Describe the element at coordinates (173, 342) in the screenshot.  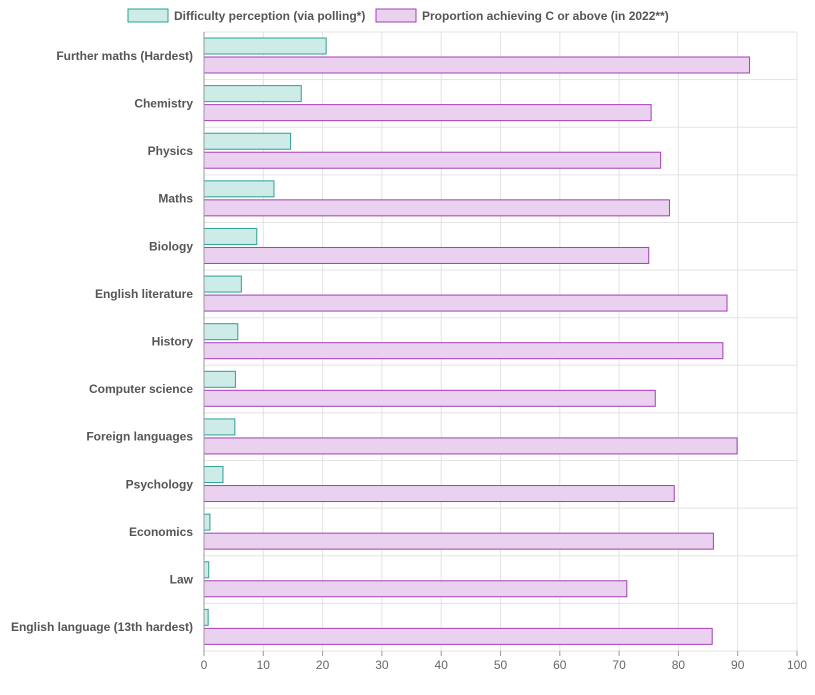
I see `category-label-history: History` at that location.